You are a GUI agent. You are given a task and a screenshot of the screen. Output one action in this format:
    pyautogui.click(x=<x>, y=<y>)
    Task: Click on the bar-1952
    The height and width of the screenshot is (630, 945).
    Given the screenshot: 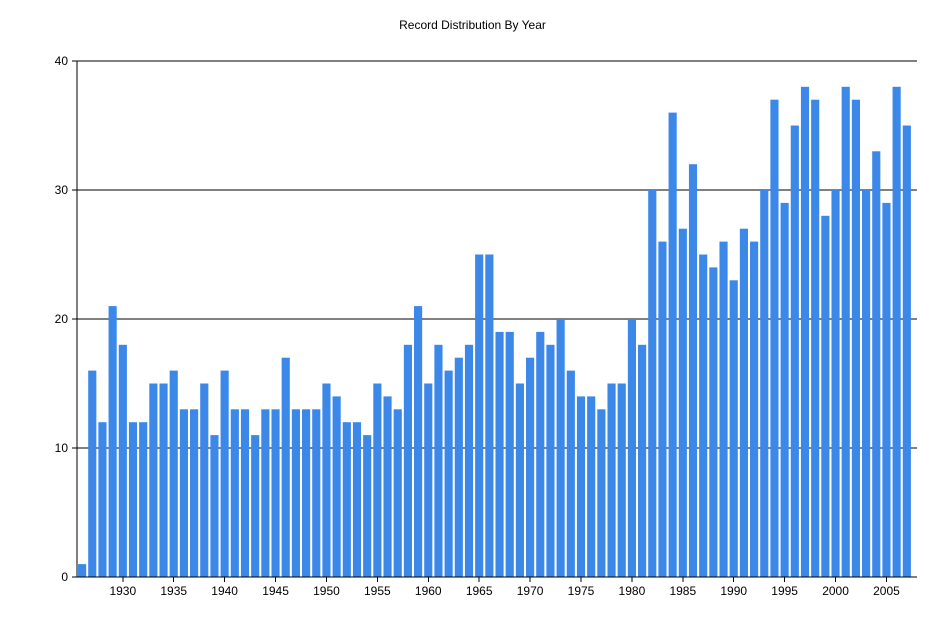 What is the action you would take?
    pyautogui.click(x=346, y=499)
    